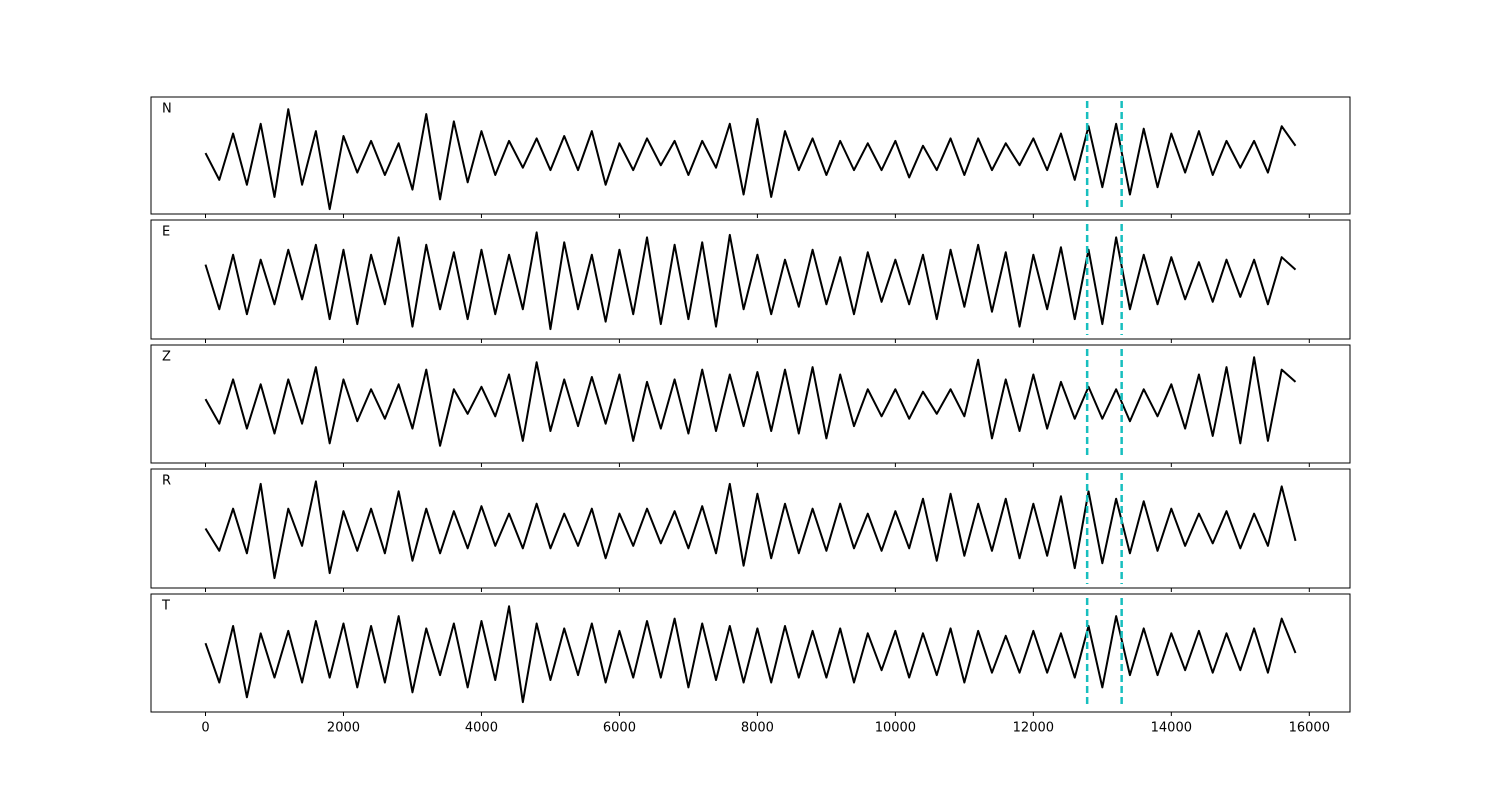  I want to click on x-tick-label: 4000, so click(481, 728).